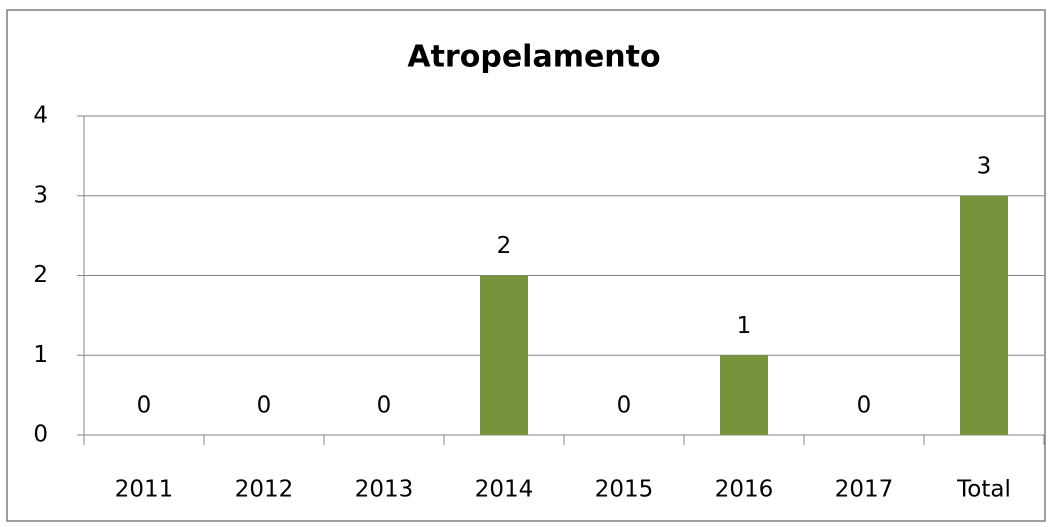 The image size is (1049, 527). Describe the element at coordinates (533, 57) in the screenshot. I see `chart-title: Atropelamento` at that location.